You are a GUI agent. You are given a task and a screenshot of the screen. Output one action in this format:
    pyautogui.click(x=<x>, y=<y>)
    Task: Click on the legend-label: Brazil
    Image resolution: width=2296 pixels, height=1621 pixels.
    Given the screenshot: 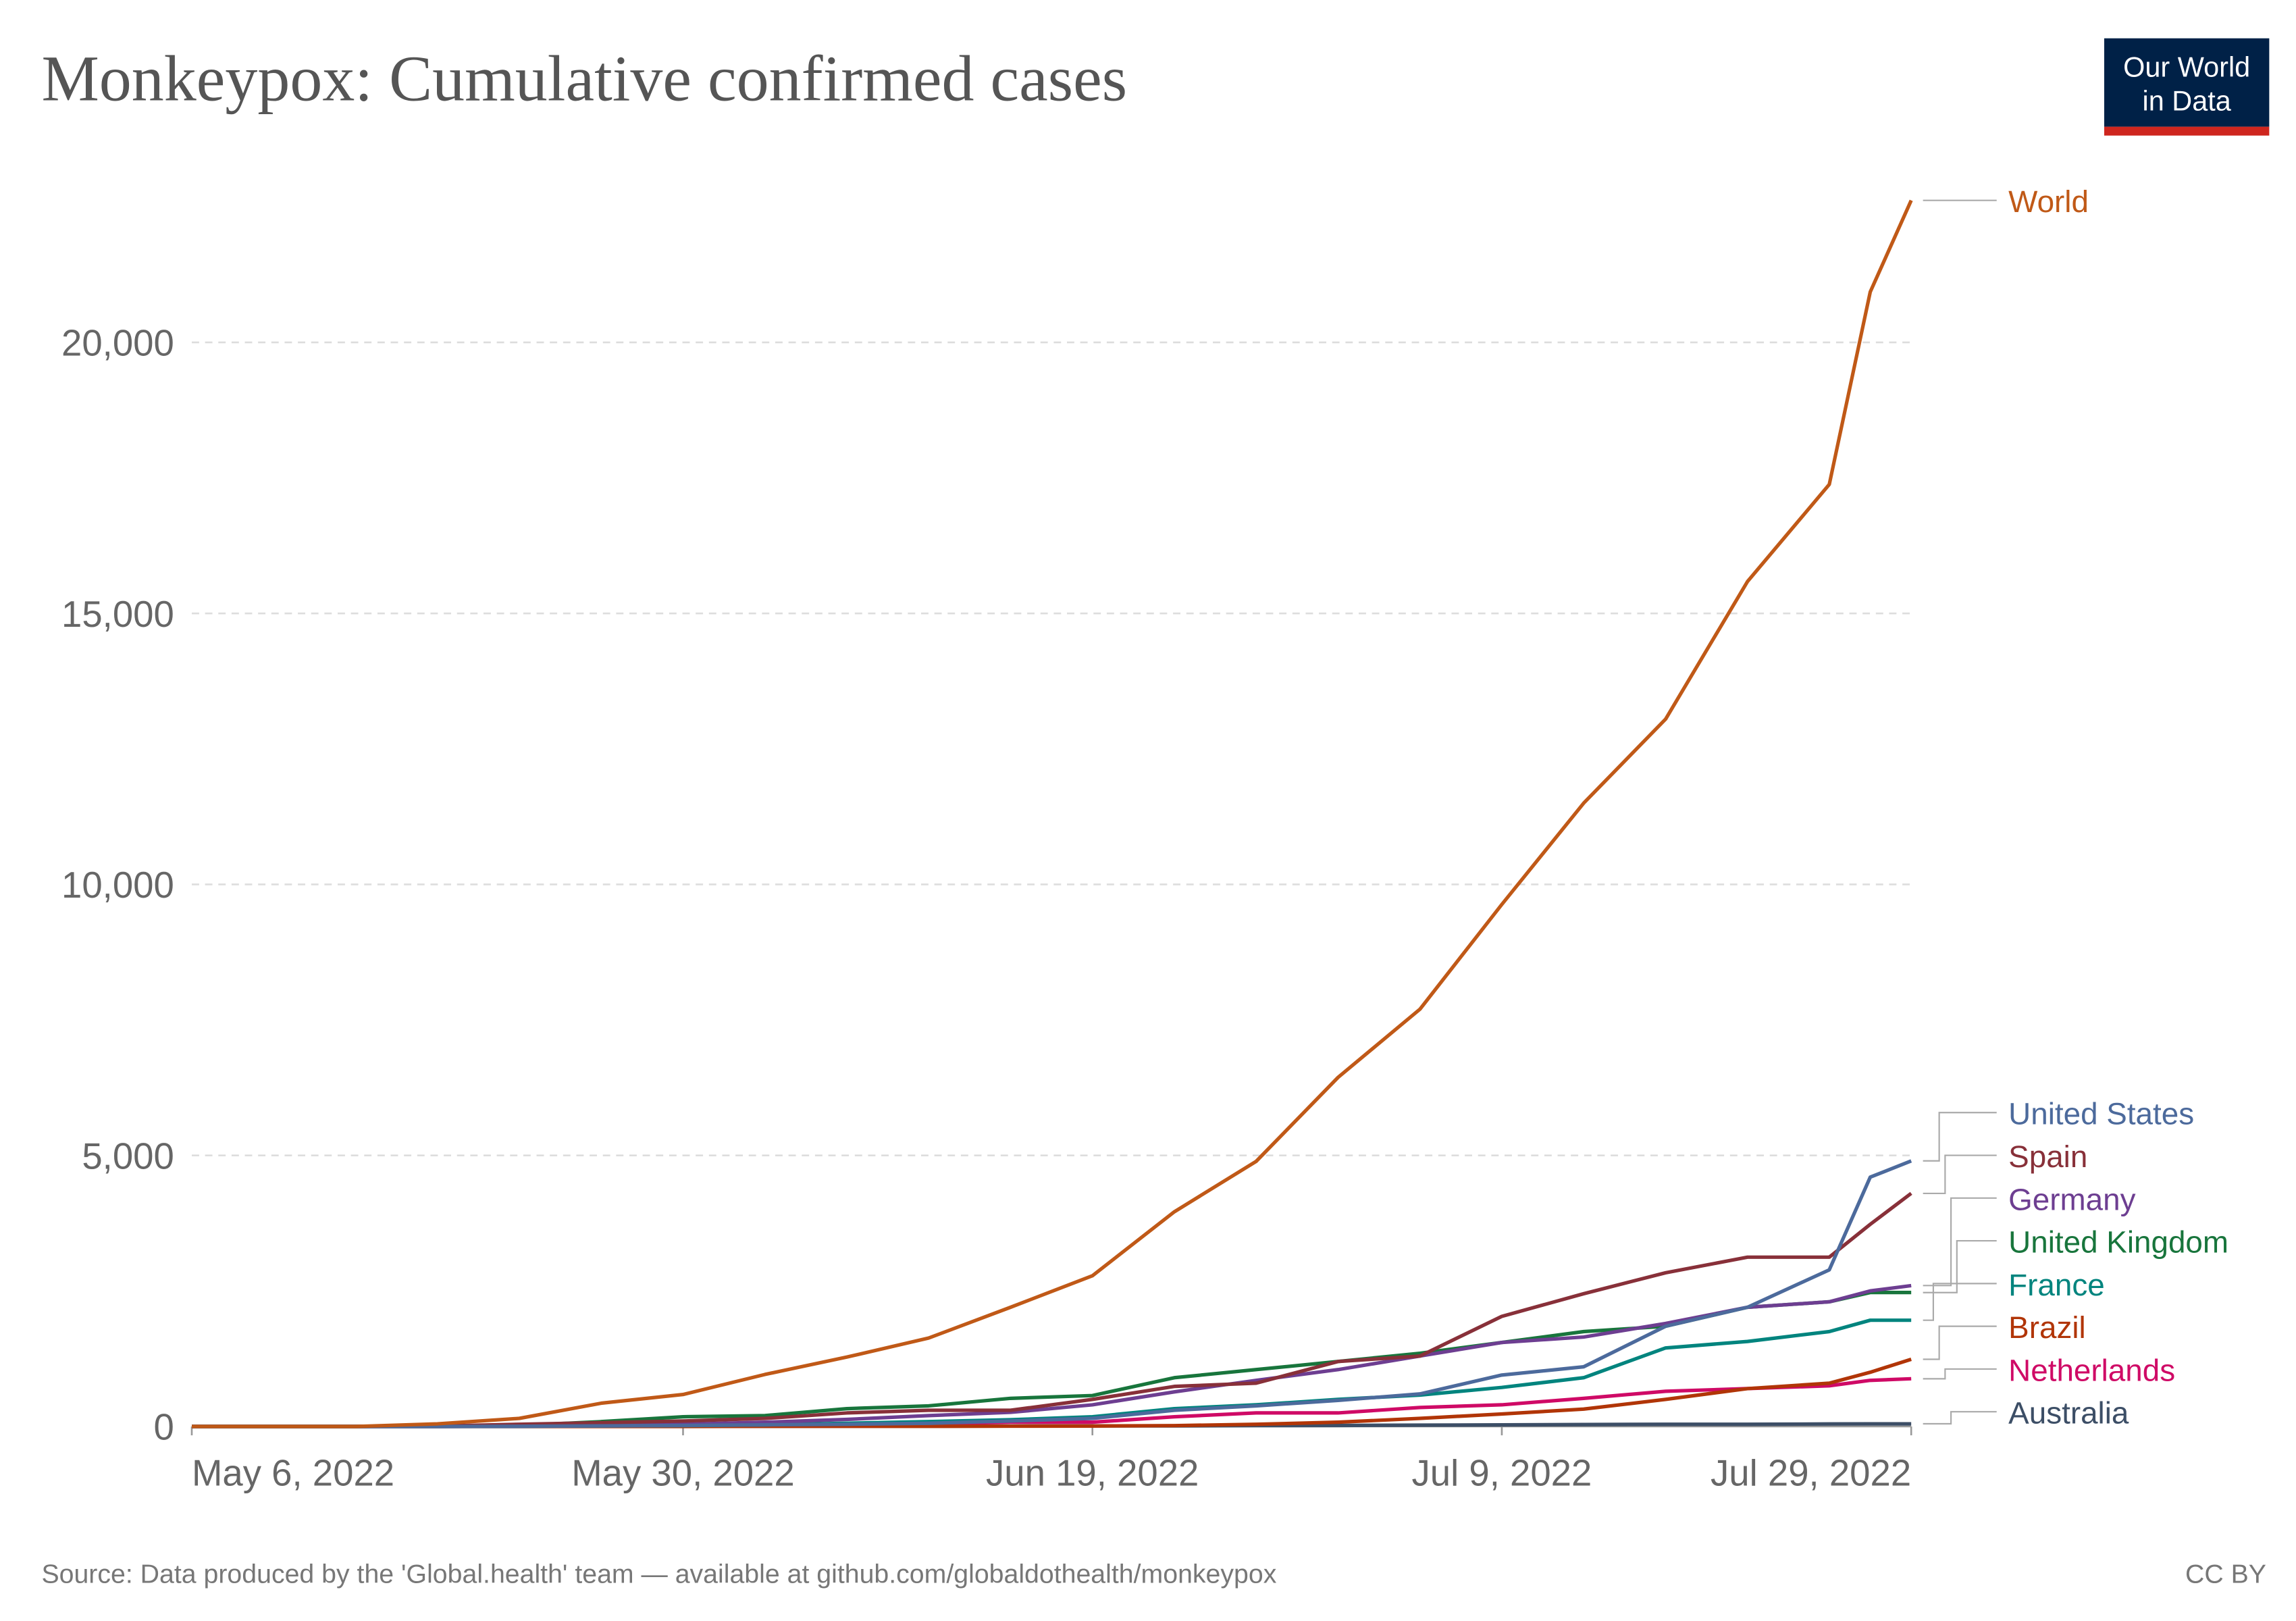 What is the action you would take?
    pyautogui.click(x=2047, y=1327)
    